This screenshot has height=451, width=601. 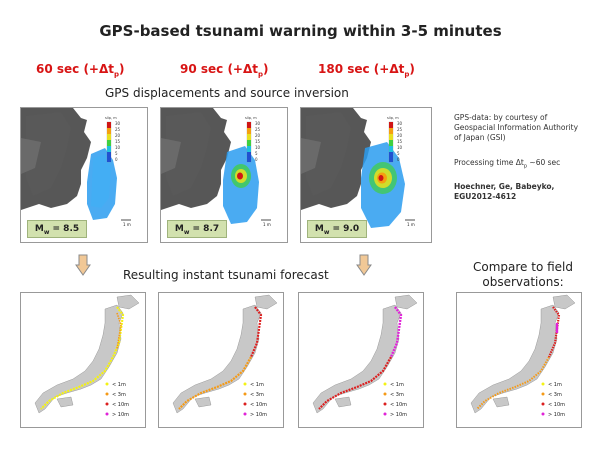 What do you see at coordinates (224, 70) in the screenshot?
I see `time-label-90: 90 sec (+Δtp)` at bounding box center [224, 70].